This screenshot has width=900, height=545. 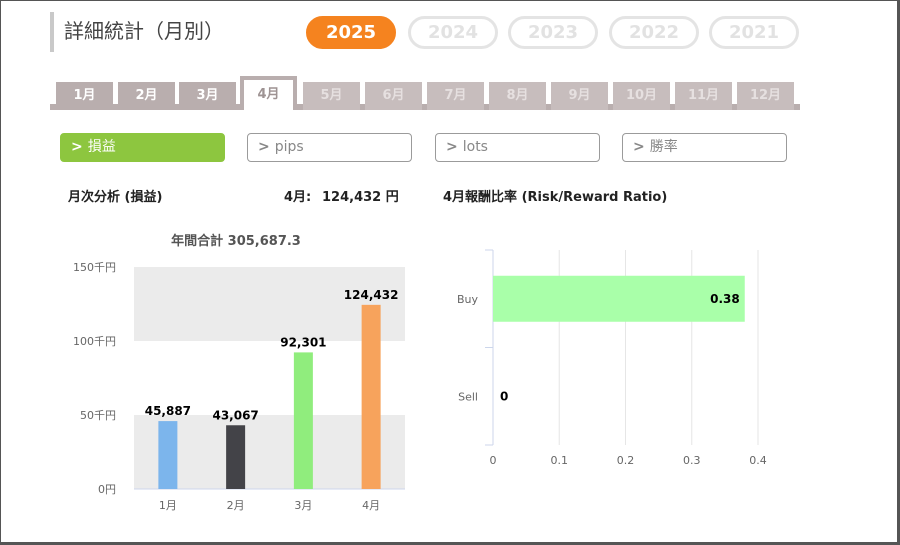 What do you see at coordinates (235, 415) in the screenshot?
I see `bar-value-label: 43,067` at bounding box center [235, 415].